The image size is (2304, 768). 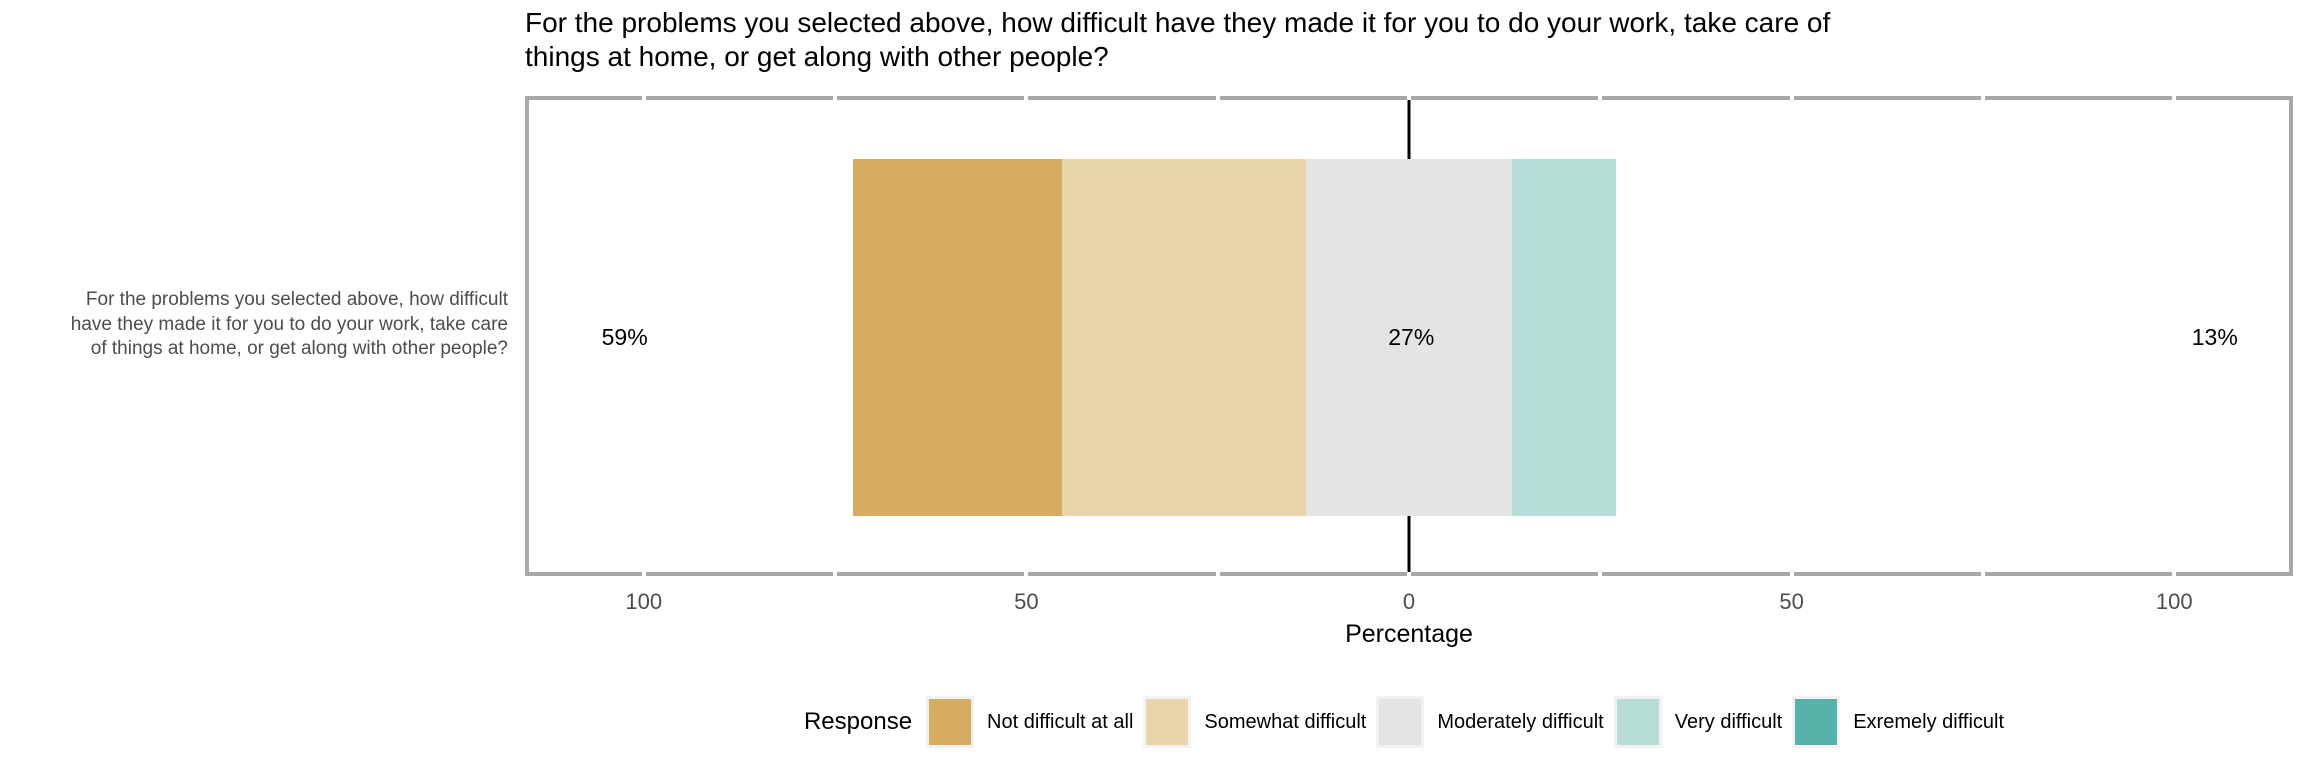 I want to click on bar-segment-not-difficult-at-all, so click(x=957, y=337).